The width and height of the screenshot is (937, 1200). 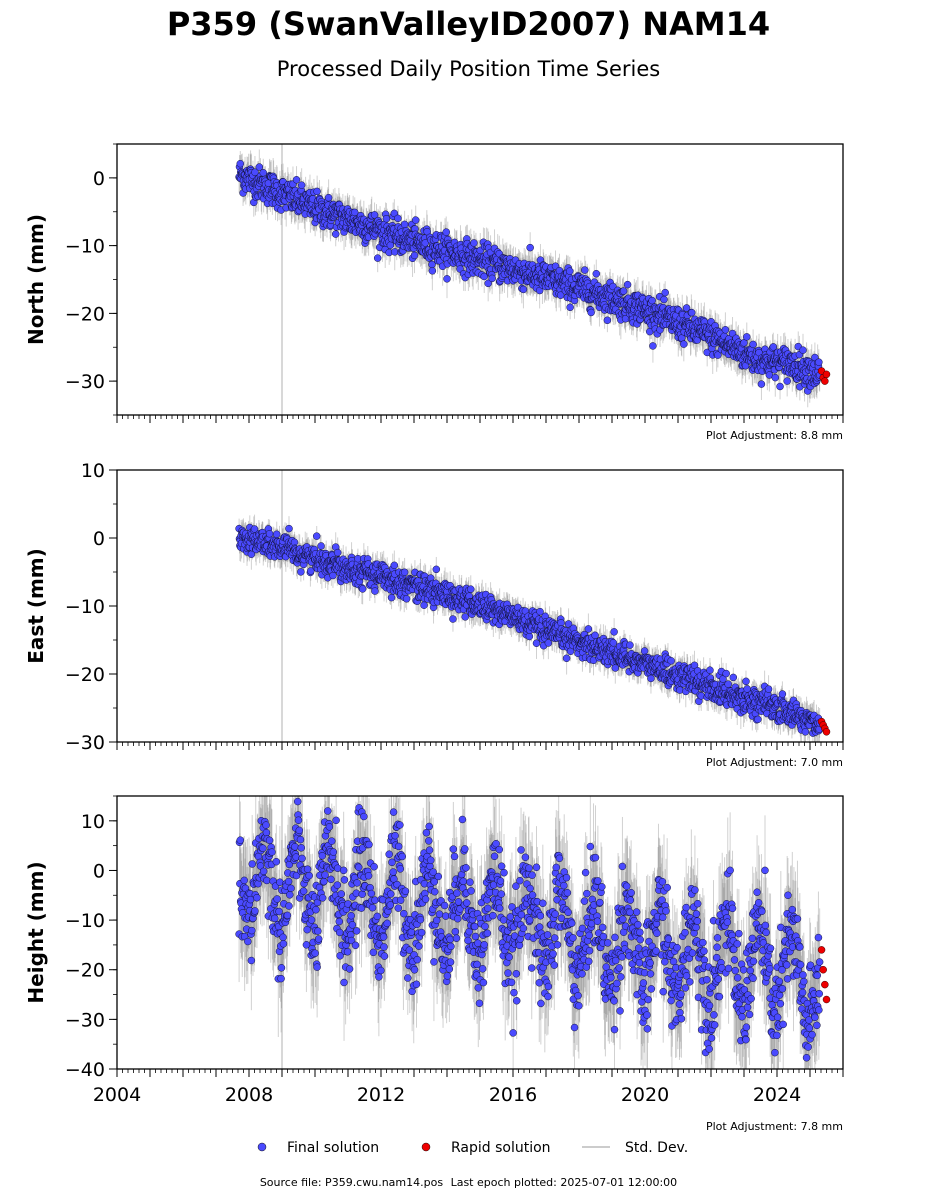 What do you see at coordinates (468, 24) in the screenshot?
I see `chart-title: P359 (SwanValleyID2007) NAM14` at bounding box center [468, 24].